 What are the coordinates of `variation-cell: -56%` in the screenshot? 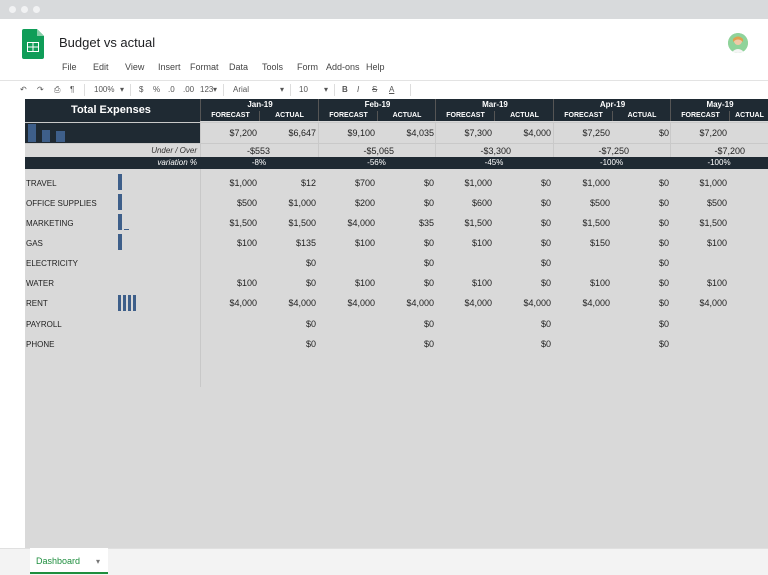 It's located at (376, 162).